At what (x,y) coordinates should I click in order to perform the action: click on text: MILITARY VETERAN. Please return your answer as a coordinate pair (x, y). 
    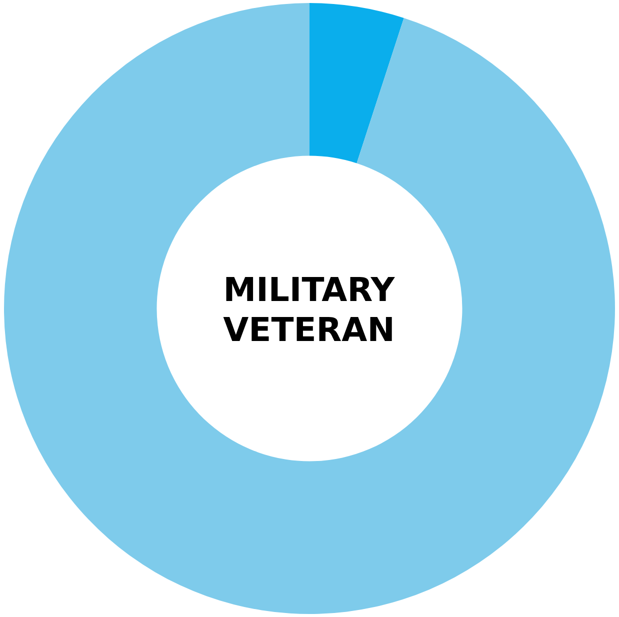
    Looking at the image, I should click on (309, 310).